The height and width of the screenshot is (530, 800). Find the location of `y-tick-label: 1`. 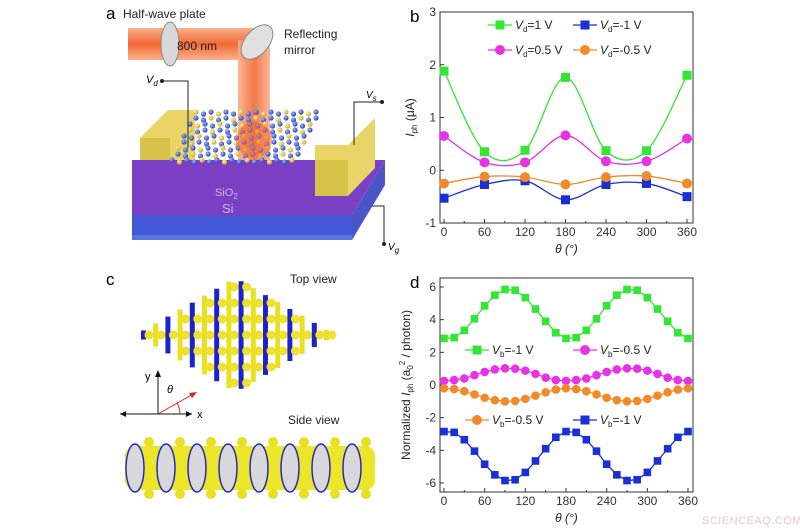

y-tick-label: 1 is located at coordinates (432, 118).